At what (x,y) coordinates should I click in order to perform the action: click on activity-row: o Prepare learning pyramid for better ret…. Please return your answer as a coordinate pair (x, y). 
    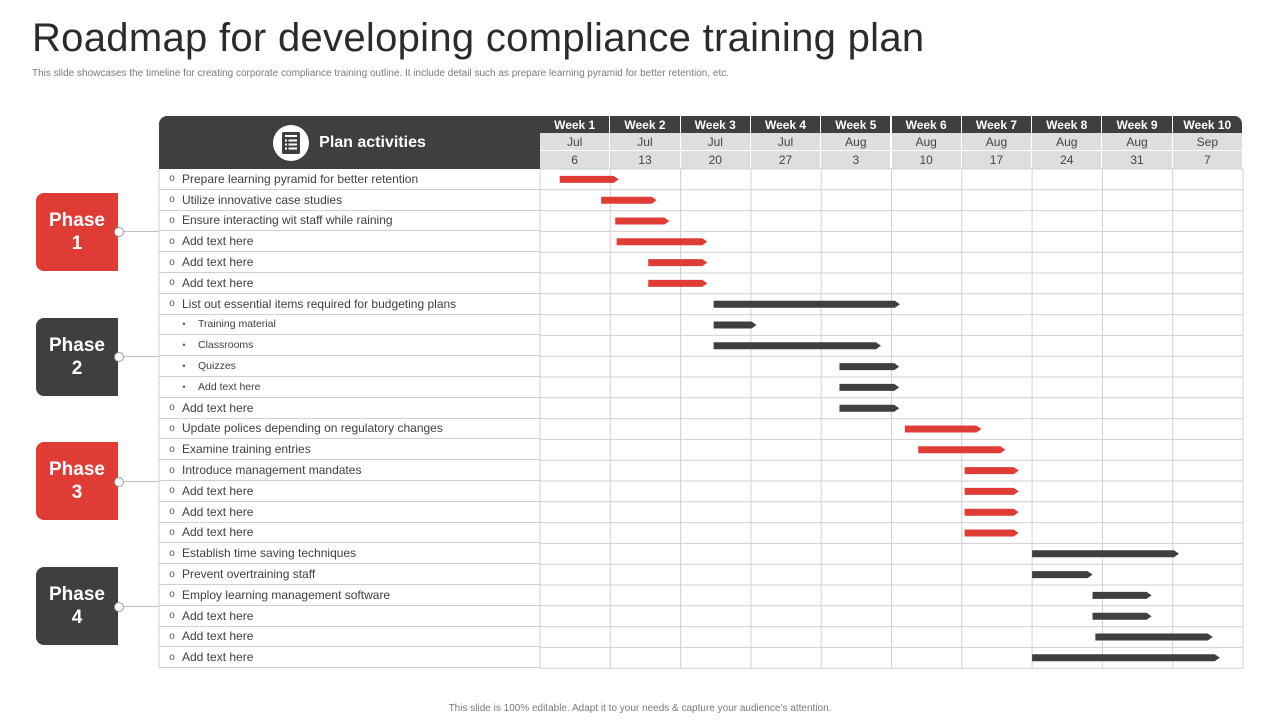
    Looking at the image, I should click on (349, 179).